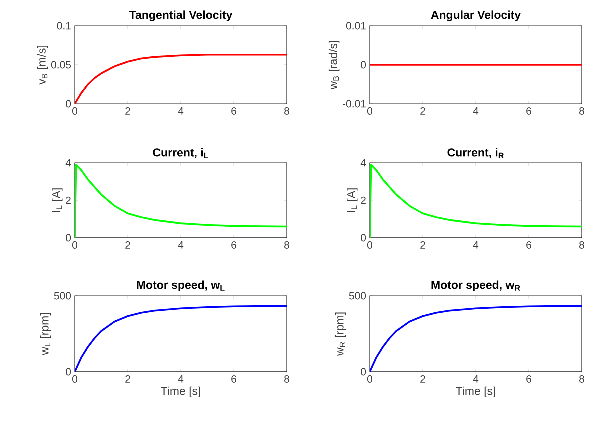  Describe the element at coordinates (181, 153) in the screenshot. I see `chart-title: Current, i$_{L}$` at that location.